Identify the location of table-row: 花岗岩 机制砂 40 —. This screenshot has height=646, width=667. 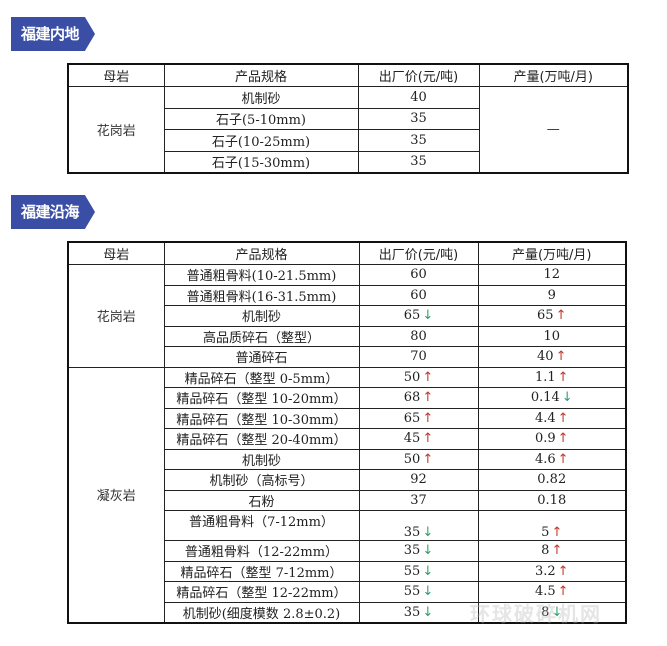
(348, 130).